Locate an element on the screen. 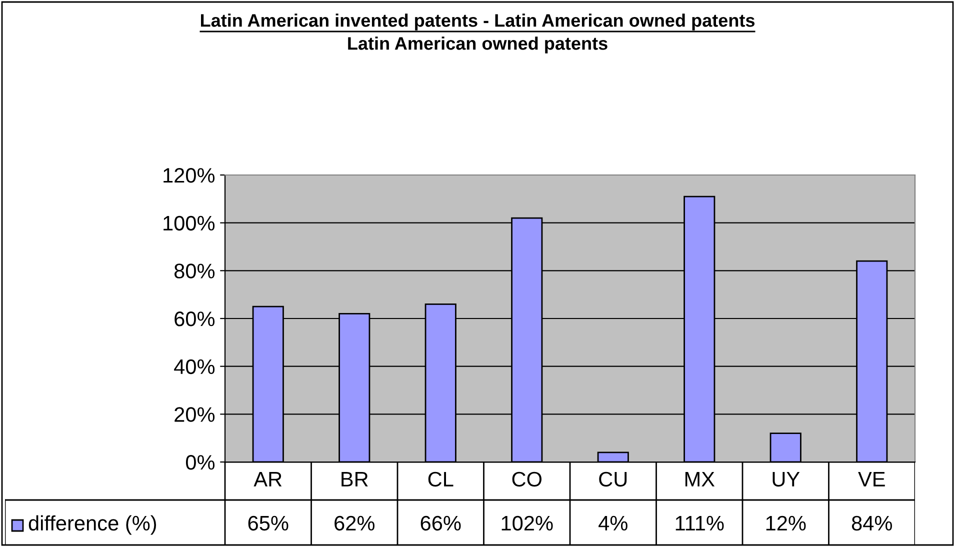 This screenshot has width=955, height=547. y-tick-label: 80% is located at coordinates (194, 271).